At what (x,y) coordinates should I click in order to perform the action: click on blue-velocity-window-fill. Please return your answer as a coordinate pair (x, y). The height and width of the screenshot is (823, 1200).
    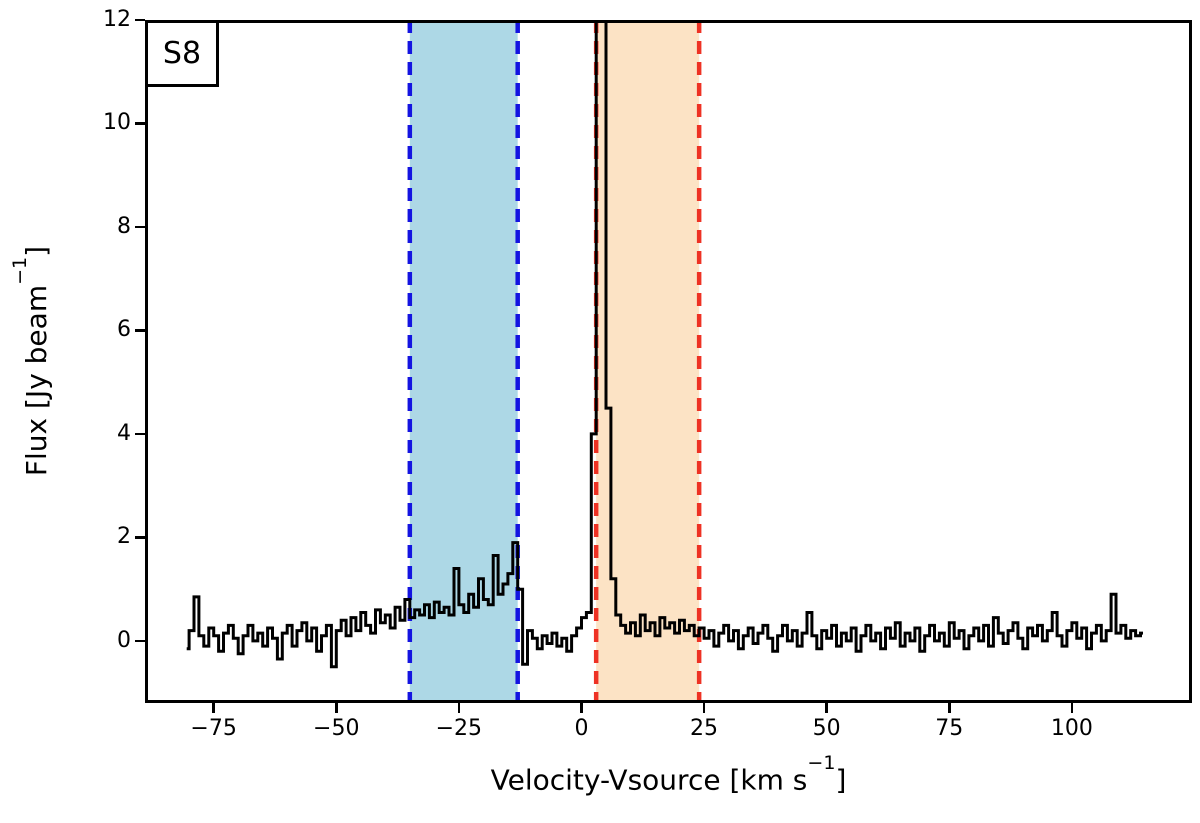
    Looking at the image, I should click on (463, 361).